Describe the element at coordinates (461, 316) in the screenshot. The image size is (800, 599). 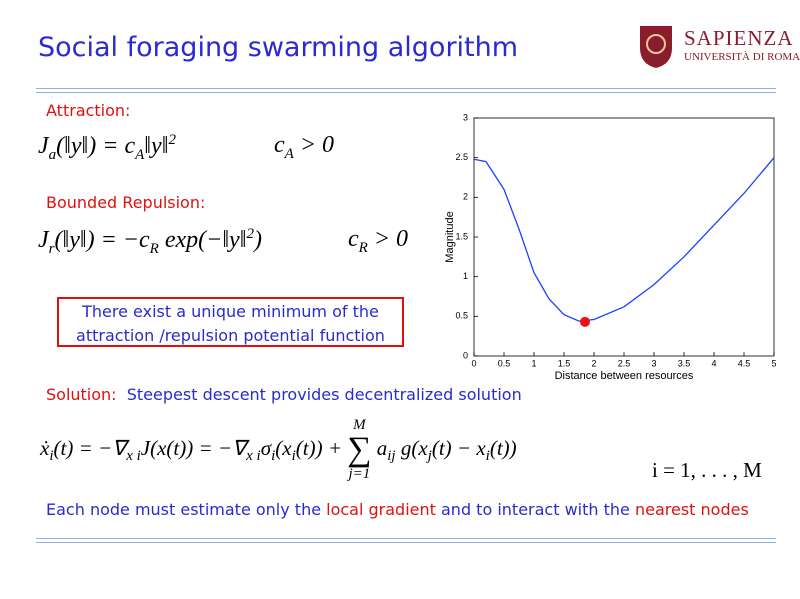
I see `y-tick-label: 0.5` at that location.